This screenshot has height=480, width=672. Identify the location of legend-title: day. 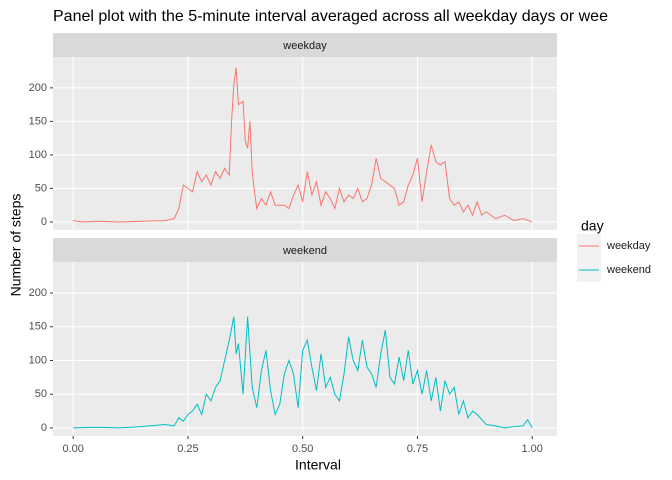
(592, 226).